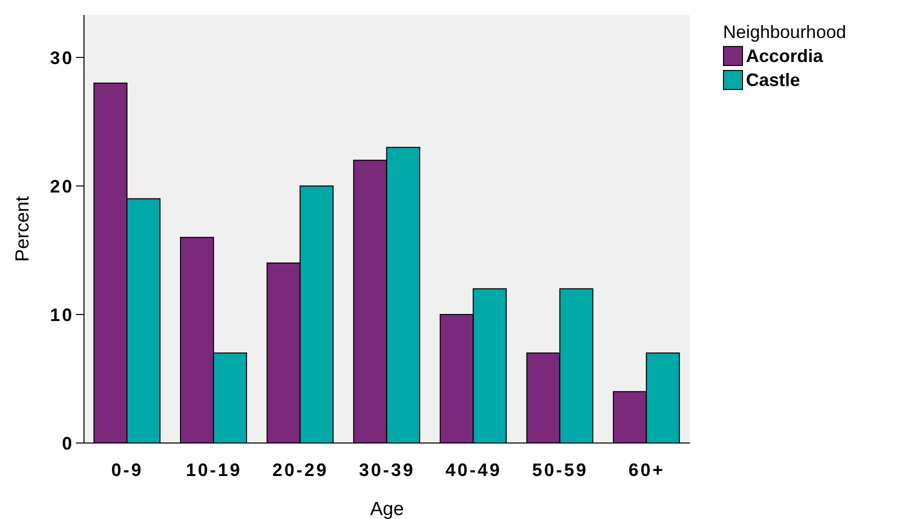 The image size is (913, 519). Describe the element at coordinates (773, 80) in the screenshot. I see `legend-label: Castle` at that location.